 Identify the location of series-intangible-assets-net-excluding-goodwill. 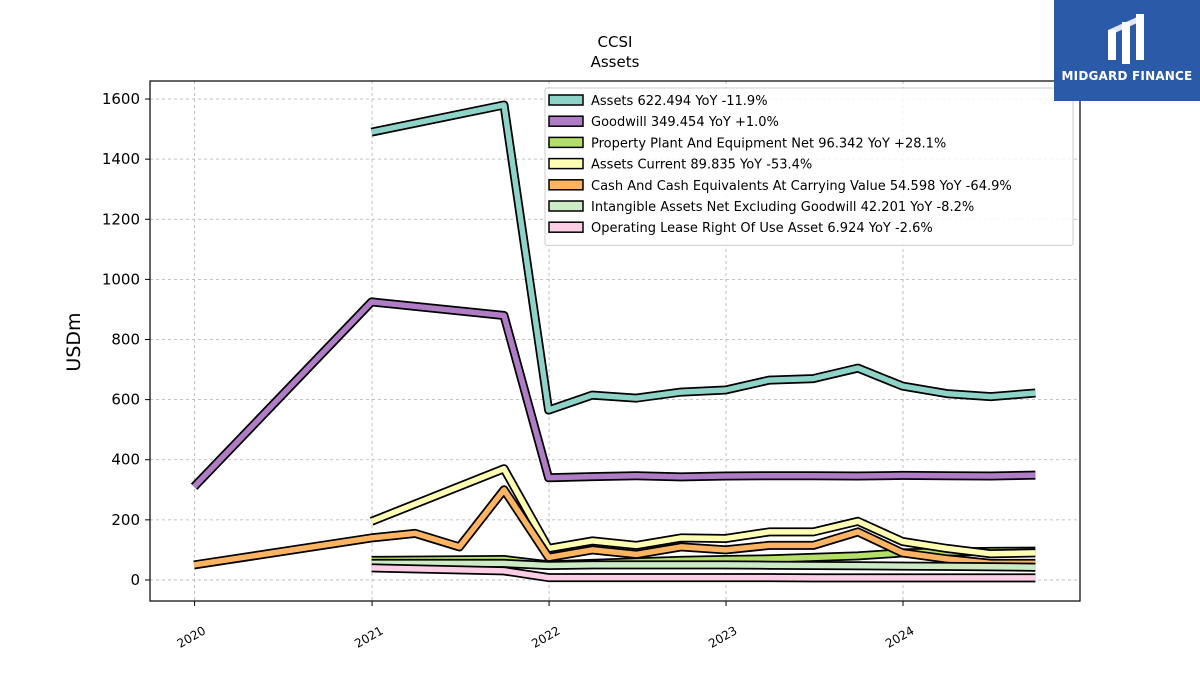
(703, 565).